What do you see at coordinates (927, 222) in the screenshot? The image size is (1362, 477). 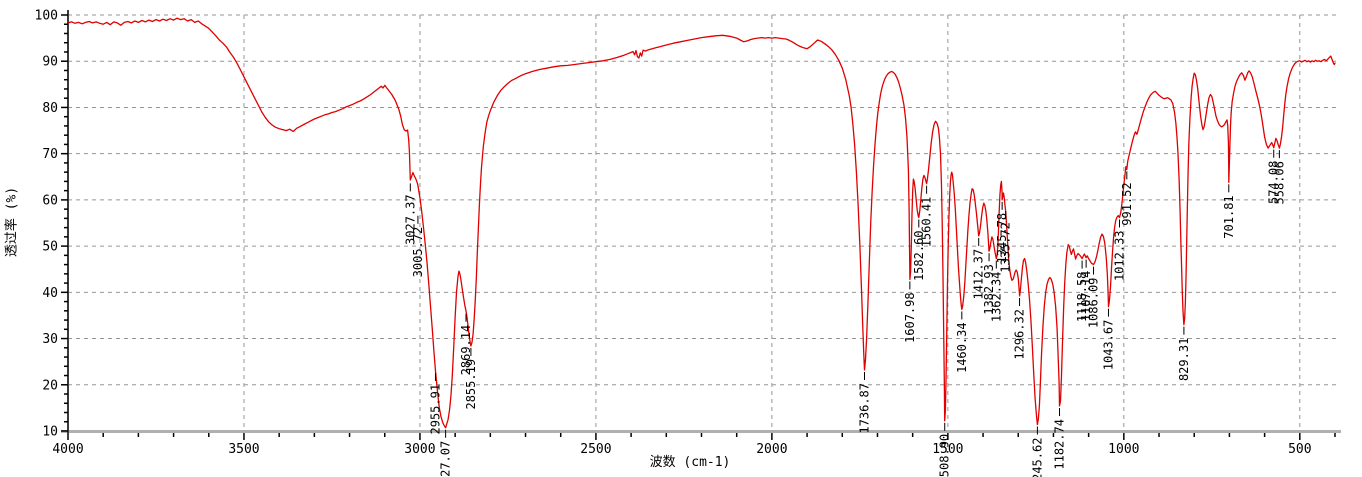 I see `peak-label: 1560.41` at bounding box center [927, 222].